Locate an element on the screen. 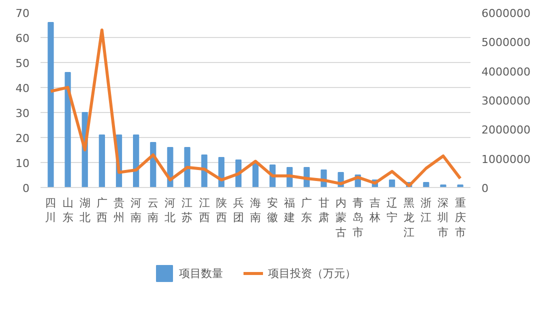 The width and height of the screenshot is (560, 329). y-tick-label: 20 is located at coordinates (23, 138).